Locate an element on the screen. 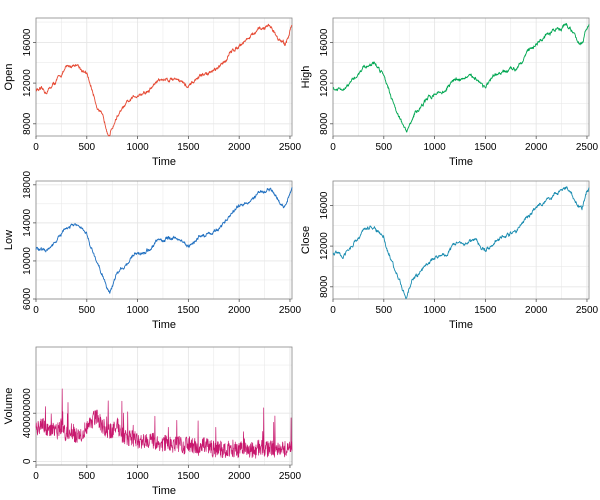  y-axis-title: High is located at coordinates (306, 77).